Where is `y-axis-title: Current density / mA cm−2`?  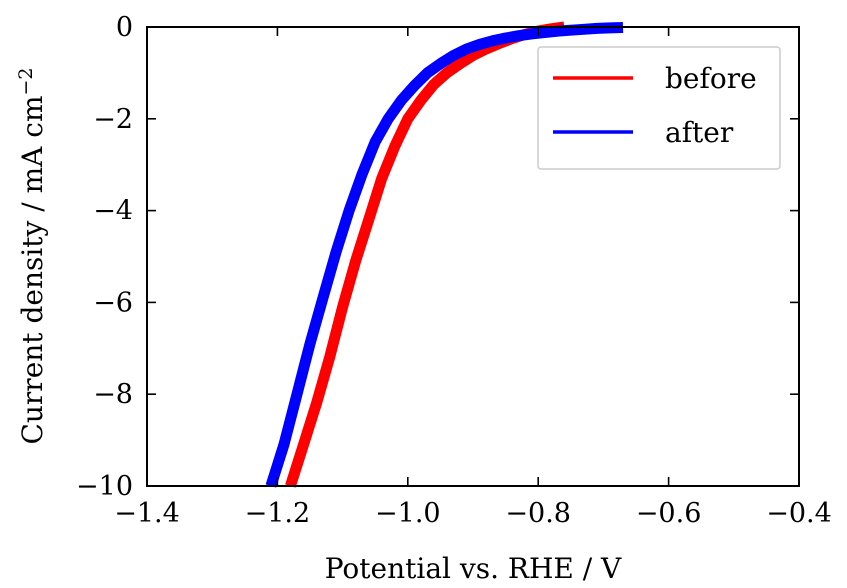 y-axis-title: Current density / mA cm−2 is located at coordinates (32, 255).